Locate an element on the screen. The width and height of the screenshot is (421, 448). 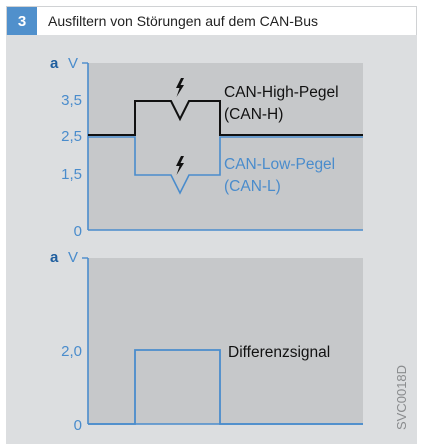
figure-code: SVC0018D is located at coordinates (401, 397).